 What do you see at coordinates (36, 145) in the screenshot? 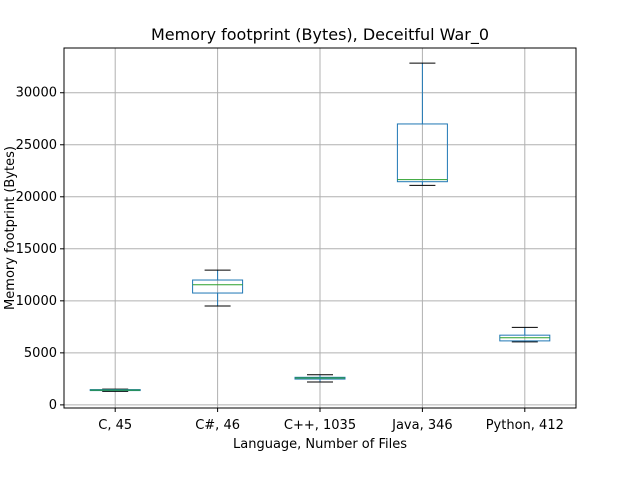
I see `y-tick-label: 25000` at bounding box center [36, 145].